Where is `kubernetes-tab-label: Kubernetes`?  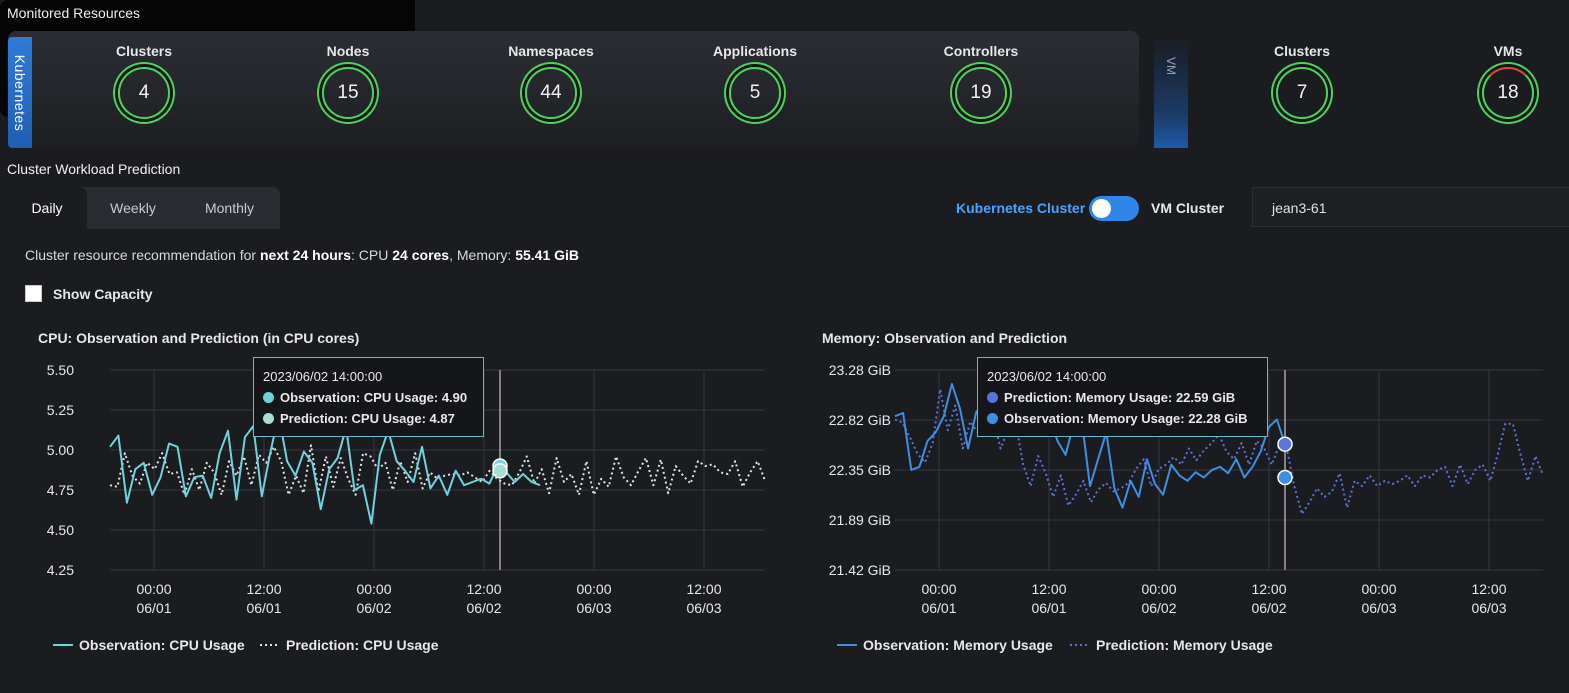
kubernetes-tab-label: Kubernetes is located at coordinates (20, 92).